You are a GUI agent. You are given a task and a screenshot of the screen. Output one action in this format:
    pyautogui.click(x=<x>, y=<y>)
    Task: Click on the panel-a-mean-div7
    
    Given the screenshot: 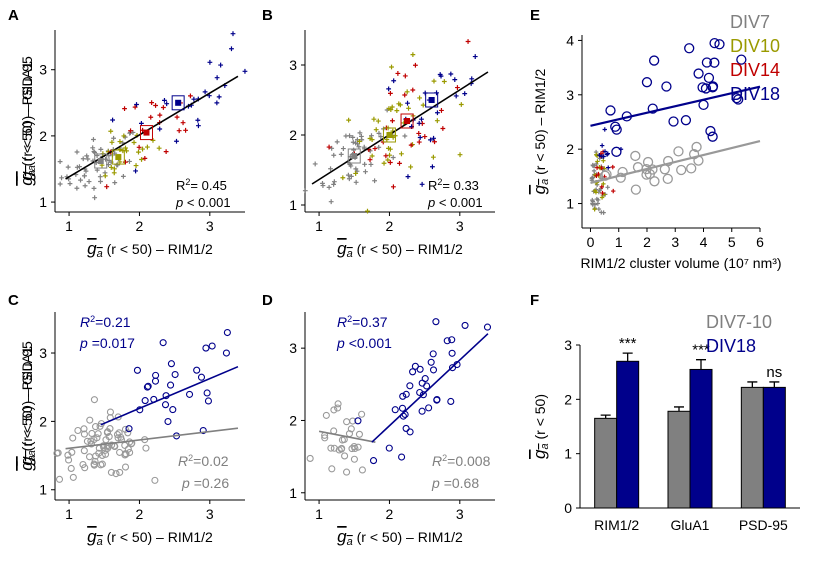 What is the action you would take?
    pyautogui.click(x=100, y=161)
    